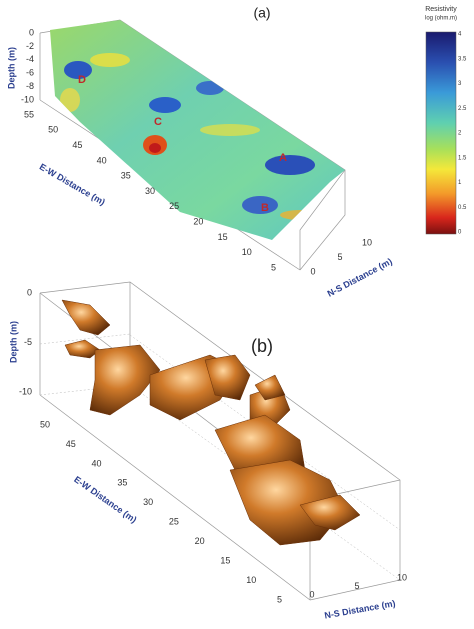 The height and width of the screenshot is (629, 474). Describe the element at coordinates (462, 158) in the screenshot. I see `colorbar-tick: 1.5` at that location.